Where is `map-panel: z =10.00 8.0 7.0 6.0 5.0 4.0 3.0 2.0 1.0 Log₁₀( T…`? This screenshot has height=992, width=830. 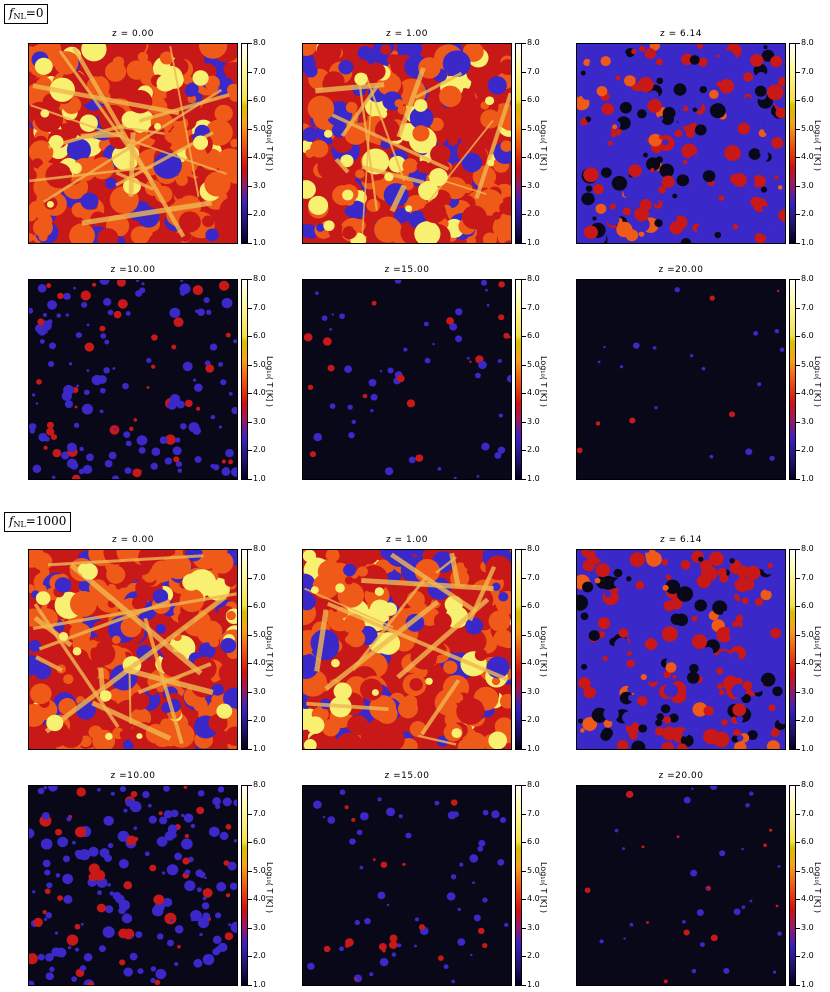
map-panel: z =10.00 8.0 7.0 6.0 5.0 4.0 3.0 2.0 1.0 Log₁₀( T… is located at coordinates (157, 880).